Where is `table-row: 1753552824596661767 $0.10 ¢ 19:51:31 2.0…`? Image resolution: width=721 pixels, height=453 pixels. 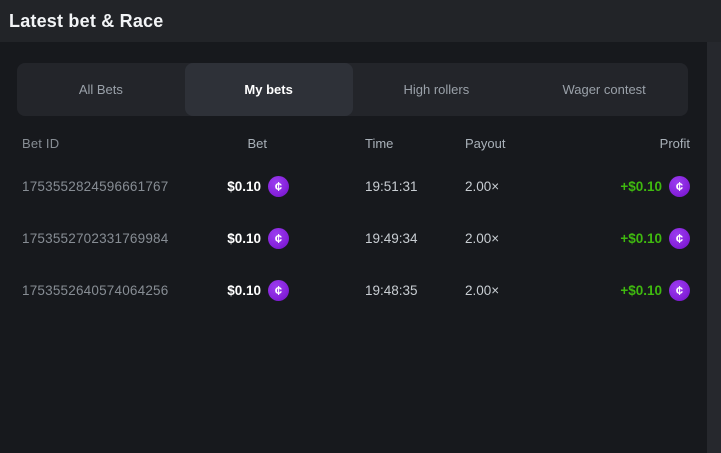 table-row: 1753552824596661767 $0.10 ¢ 19:51:31 2.0… is located at coordinates (356, 186).